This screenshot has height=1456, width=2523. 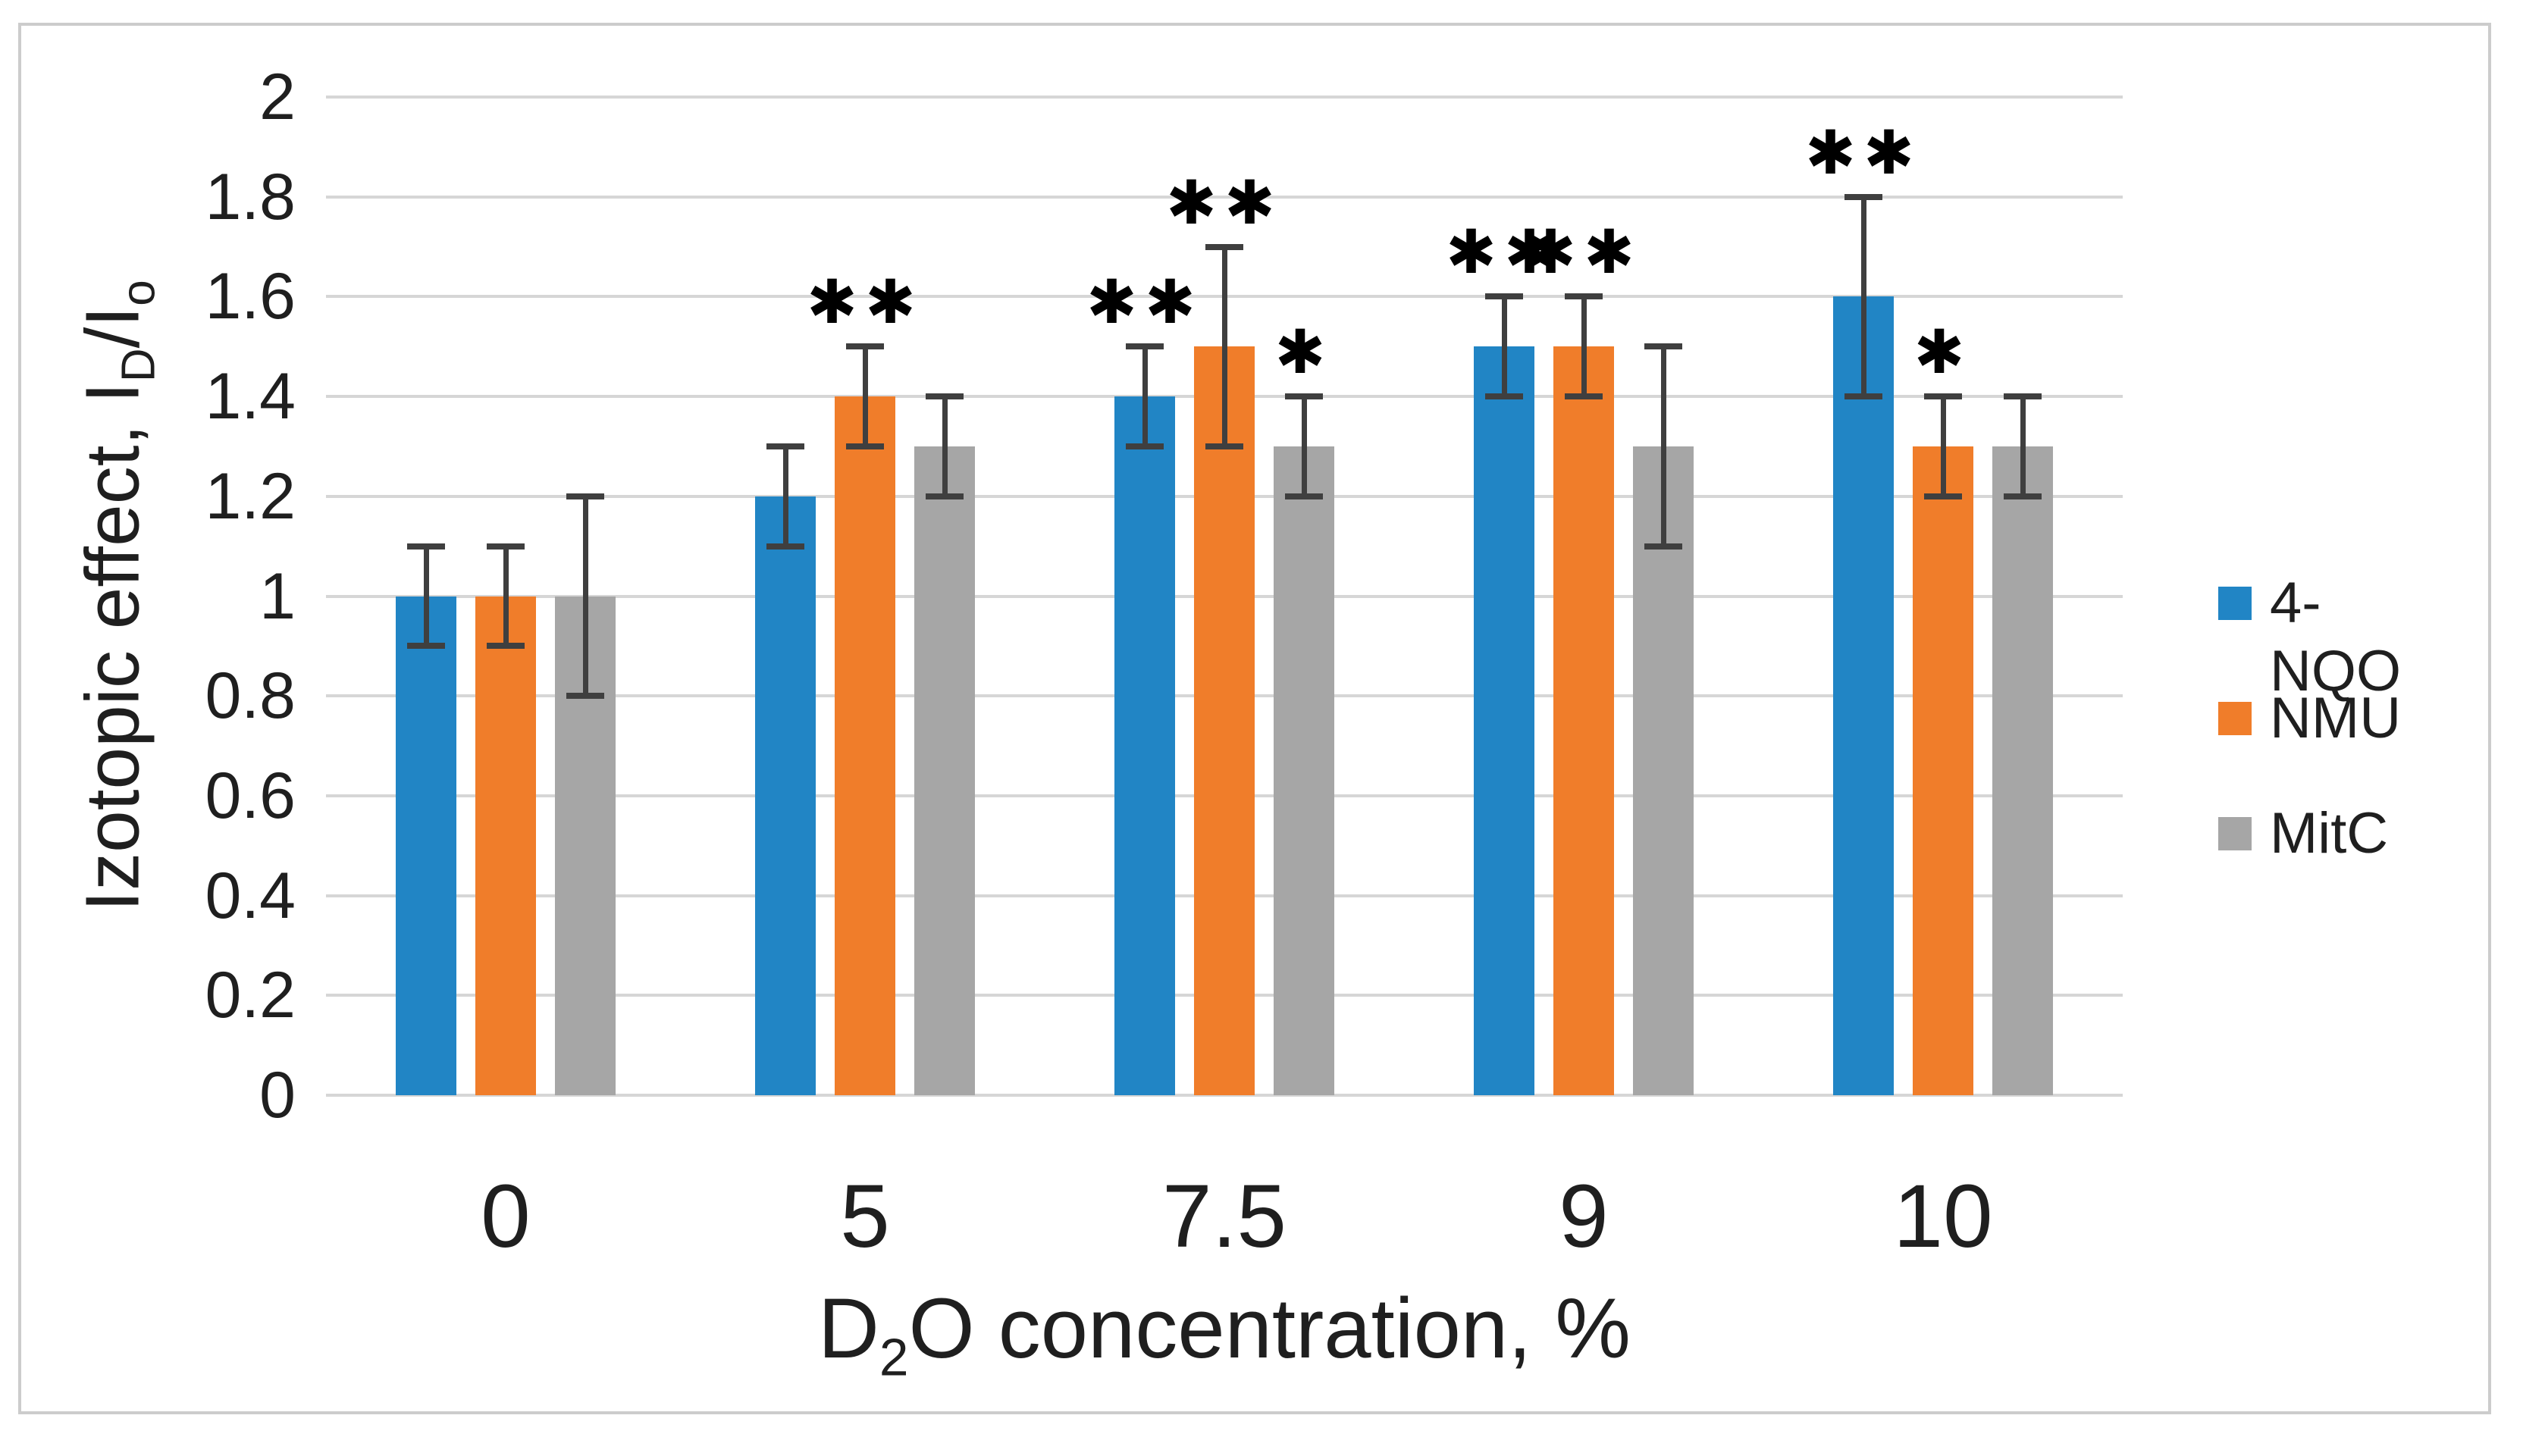 What do you see at coordinates (112, 647) in the screenshot?
I see `axis-title-text: Izotopic effect, I` at bounding box center [112, 647].